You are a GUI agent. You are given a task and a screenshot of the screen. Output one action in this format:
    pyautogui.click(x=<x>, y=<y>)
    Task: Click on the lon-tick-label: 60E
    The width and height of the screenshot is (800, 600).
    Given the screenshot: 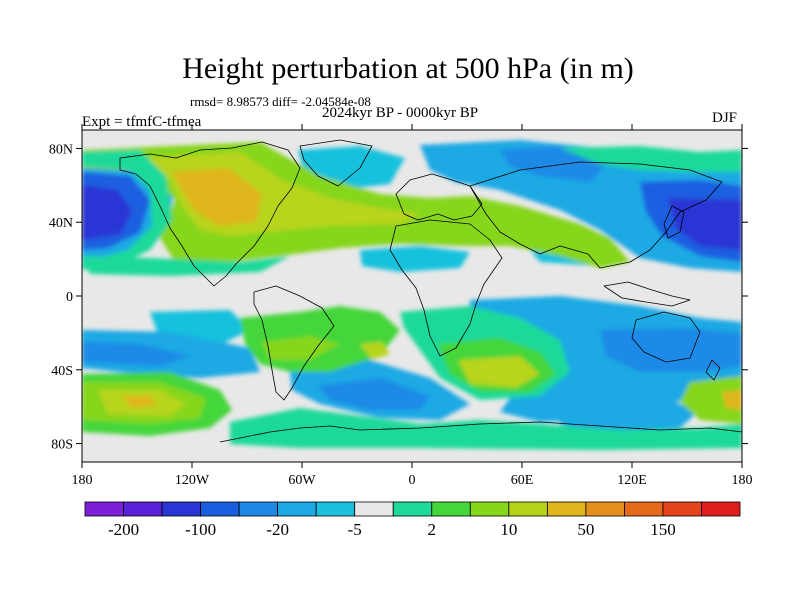 What is the action you would take?
    pyautogui.click(x=522, y=480)
    